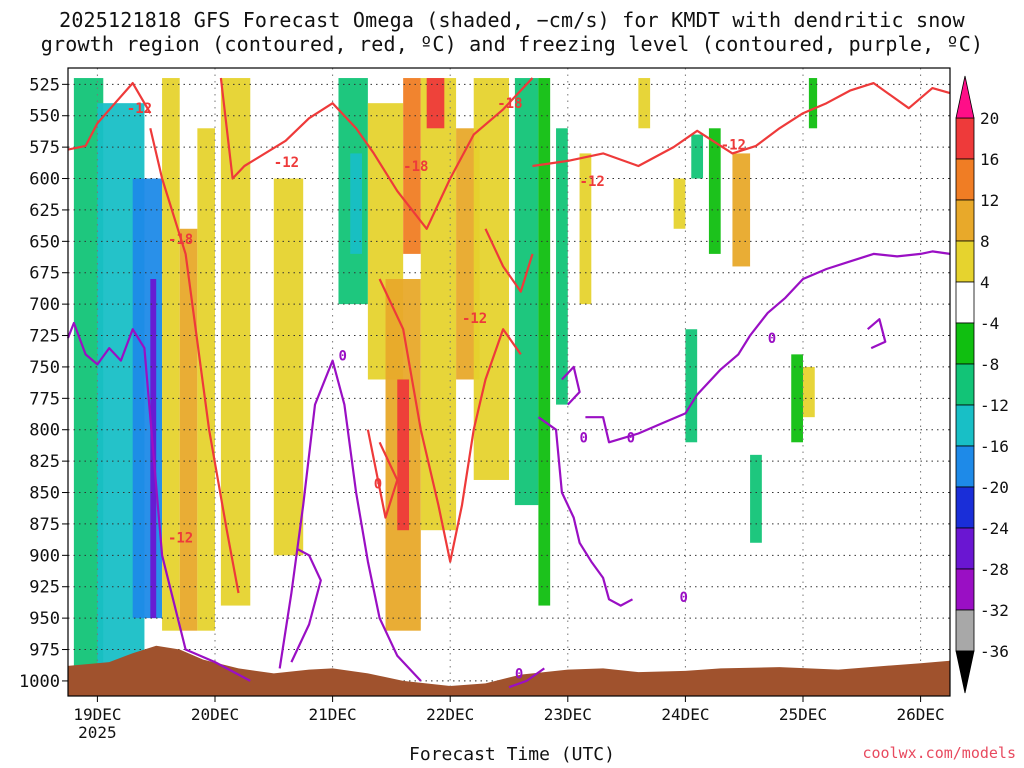  What do you see at coordinates (415, 167) in the screenshot?
I see `contour-label-4: -18` at bounding box center [415, 167].